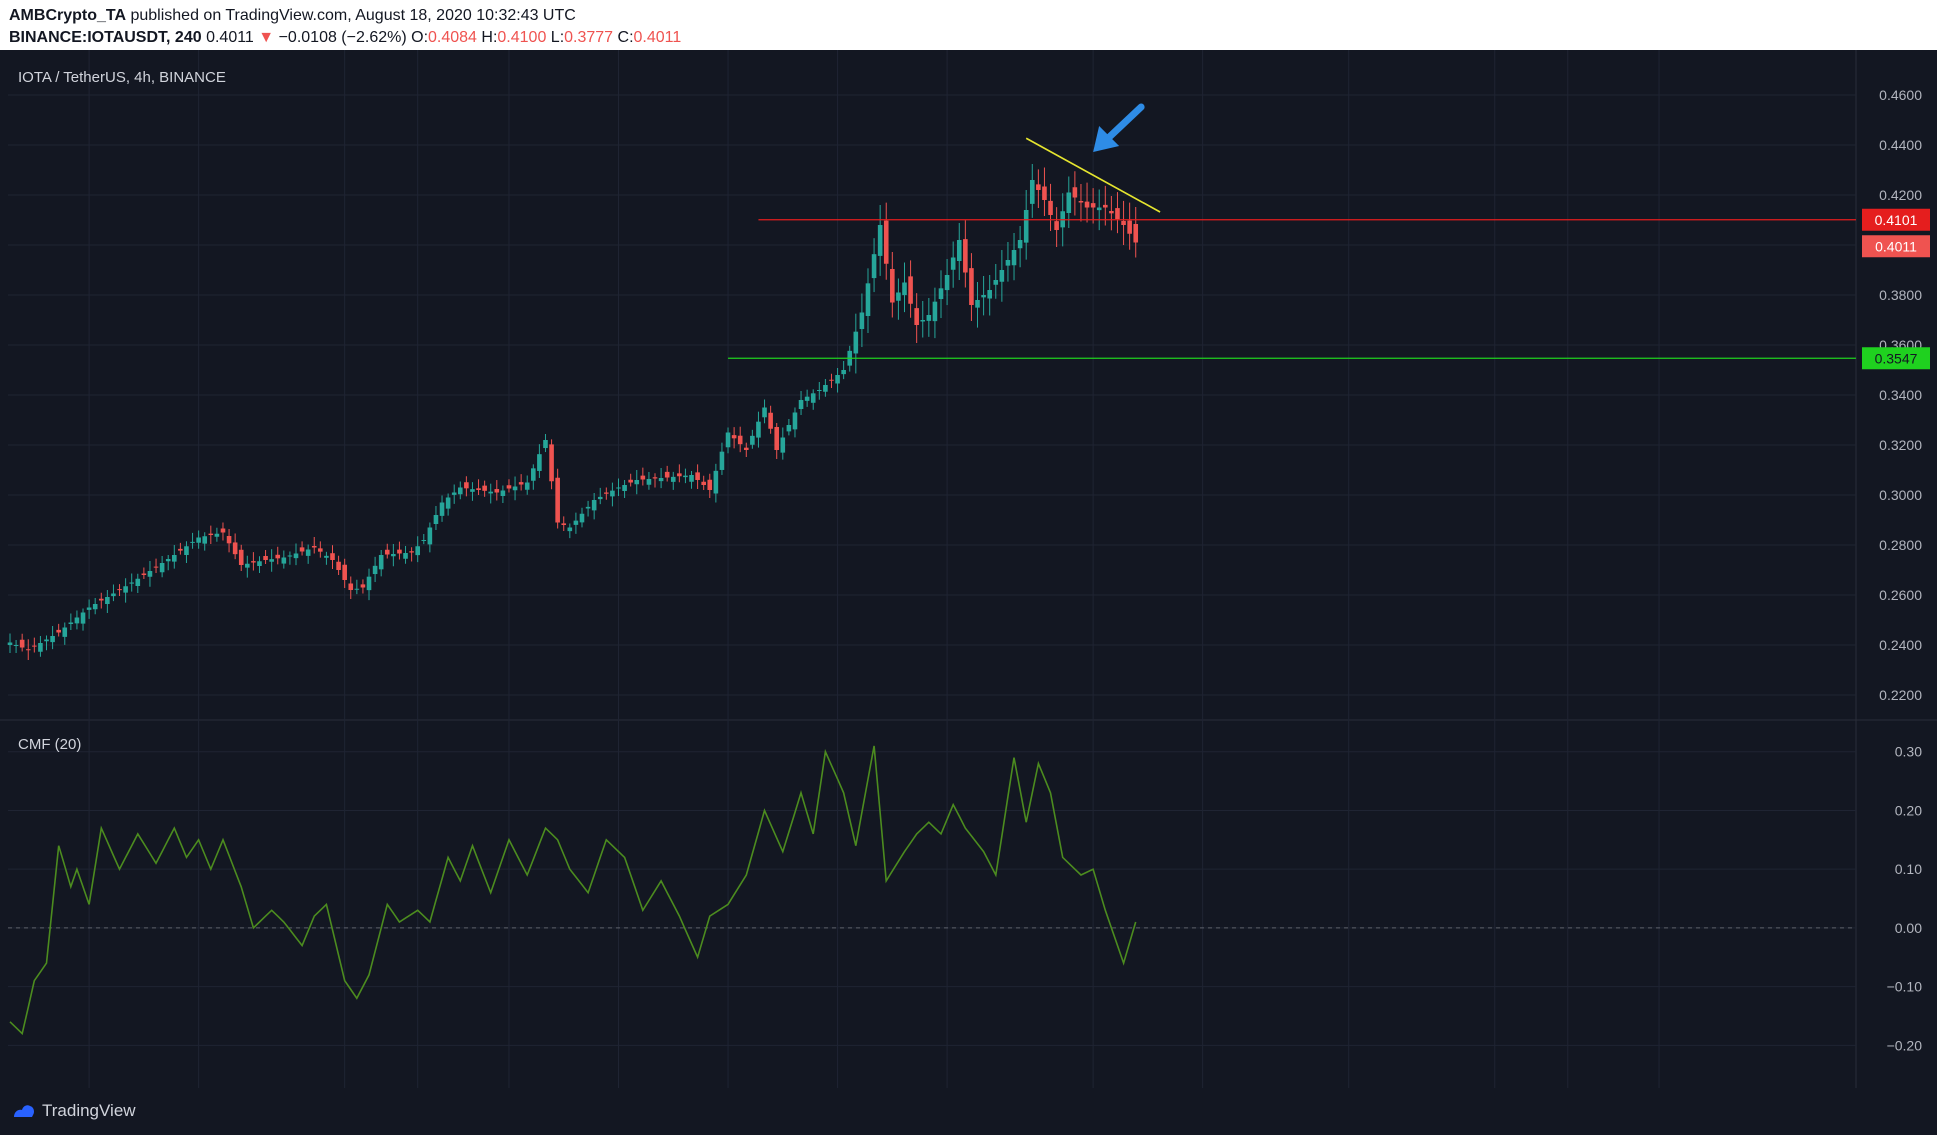 Image resolution: width=1937 pixels, height=1135 pixels. Describe the element at coordinates (452, 37) in the screenshot. I see `open-value: 0.4084` at that location.